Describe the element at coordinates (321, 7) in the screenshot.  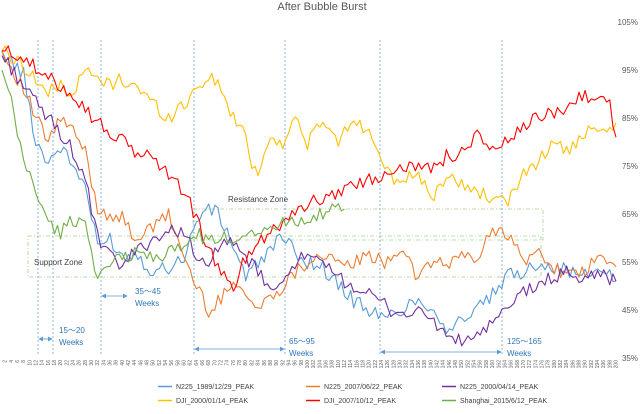
I see `chart-title: After Bubble Burst` at that location.